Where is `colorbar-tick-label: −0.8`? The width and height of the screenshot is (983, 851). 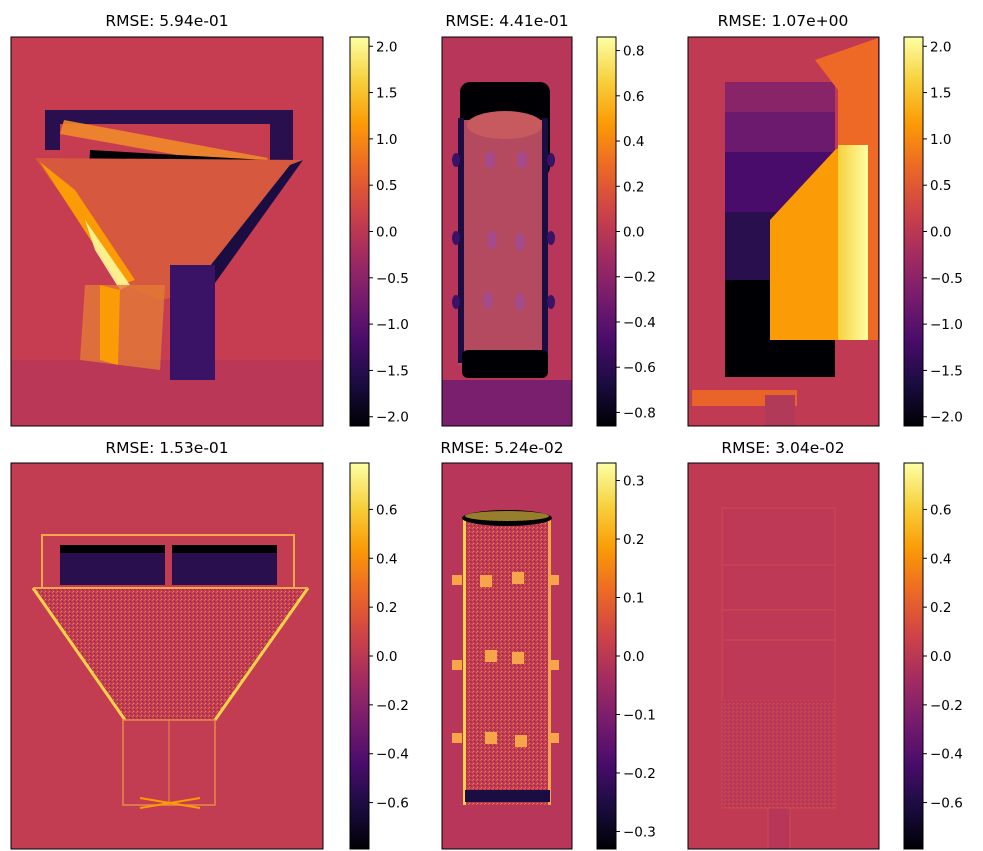
colorbar-tick-label: −0.8 is located at coordinates (639, 413).